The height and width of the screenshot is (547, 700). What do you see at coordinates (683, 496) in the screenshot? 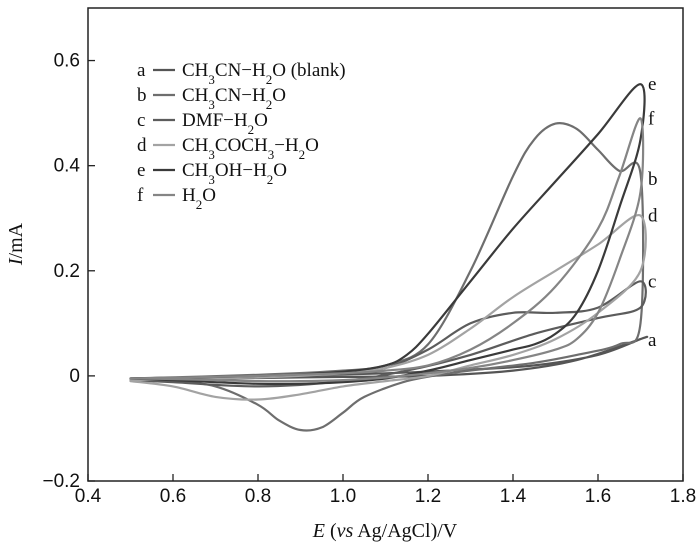
I see `x-tick-label: 1.8` at bounding box center [683, 496].